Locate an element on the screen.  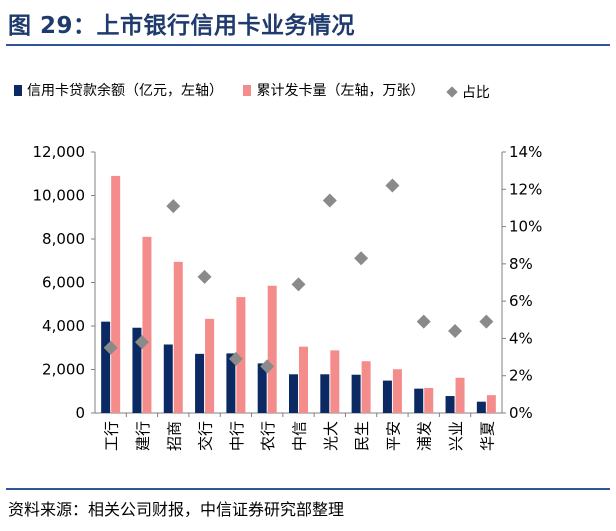
left-axis-tick-label: 10,000 is located at coordinates (59, 196).